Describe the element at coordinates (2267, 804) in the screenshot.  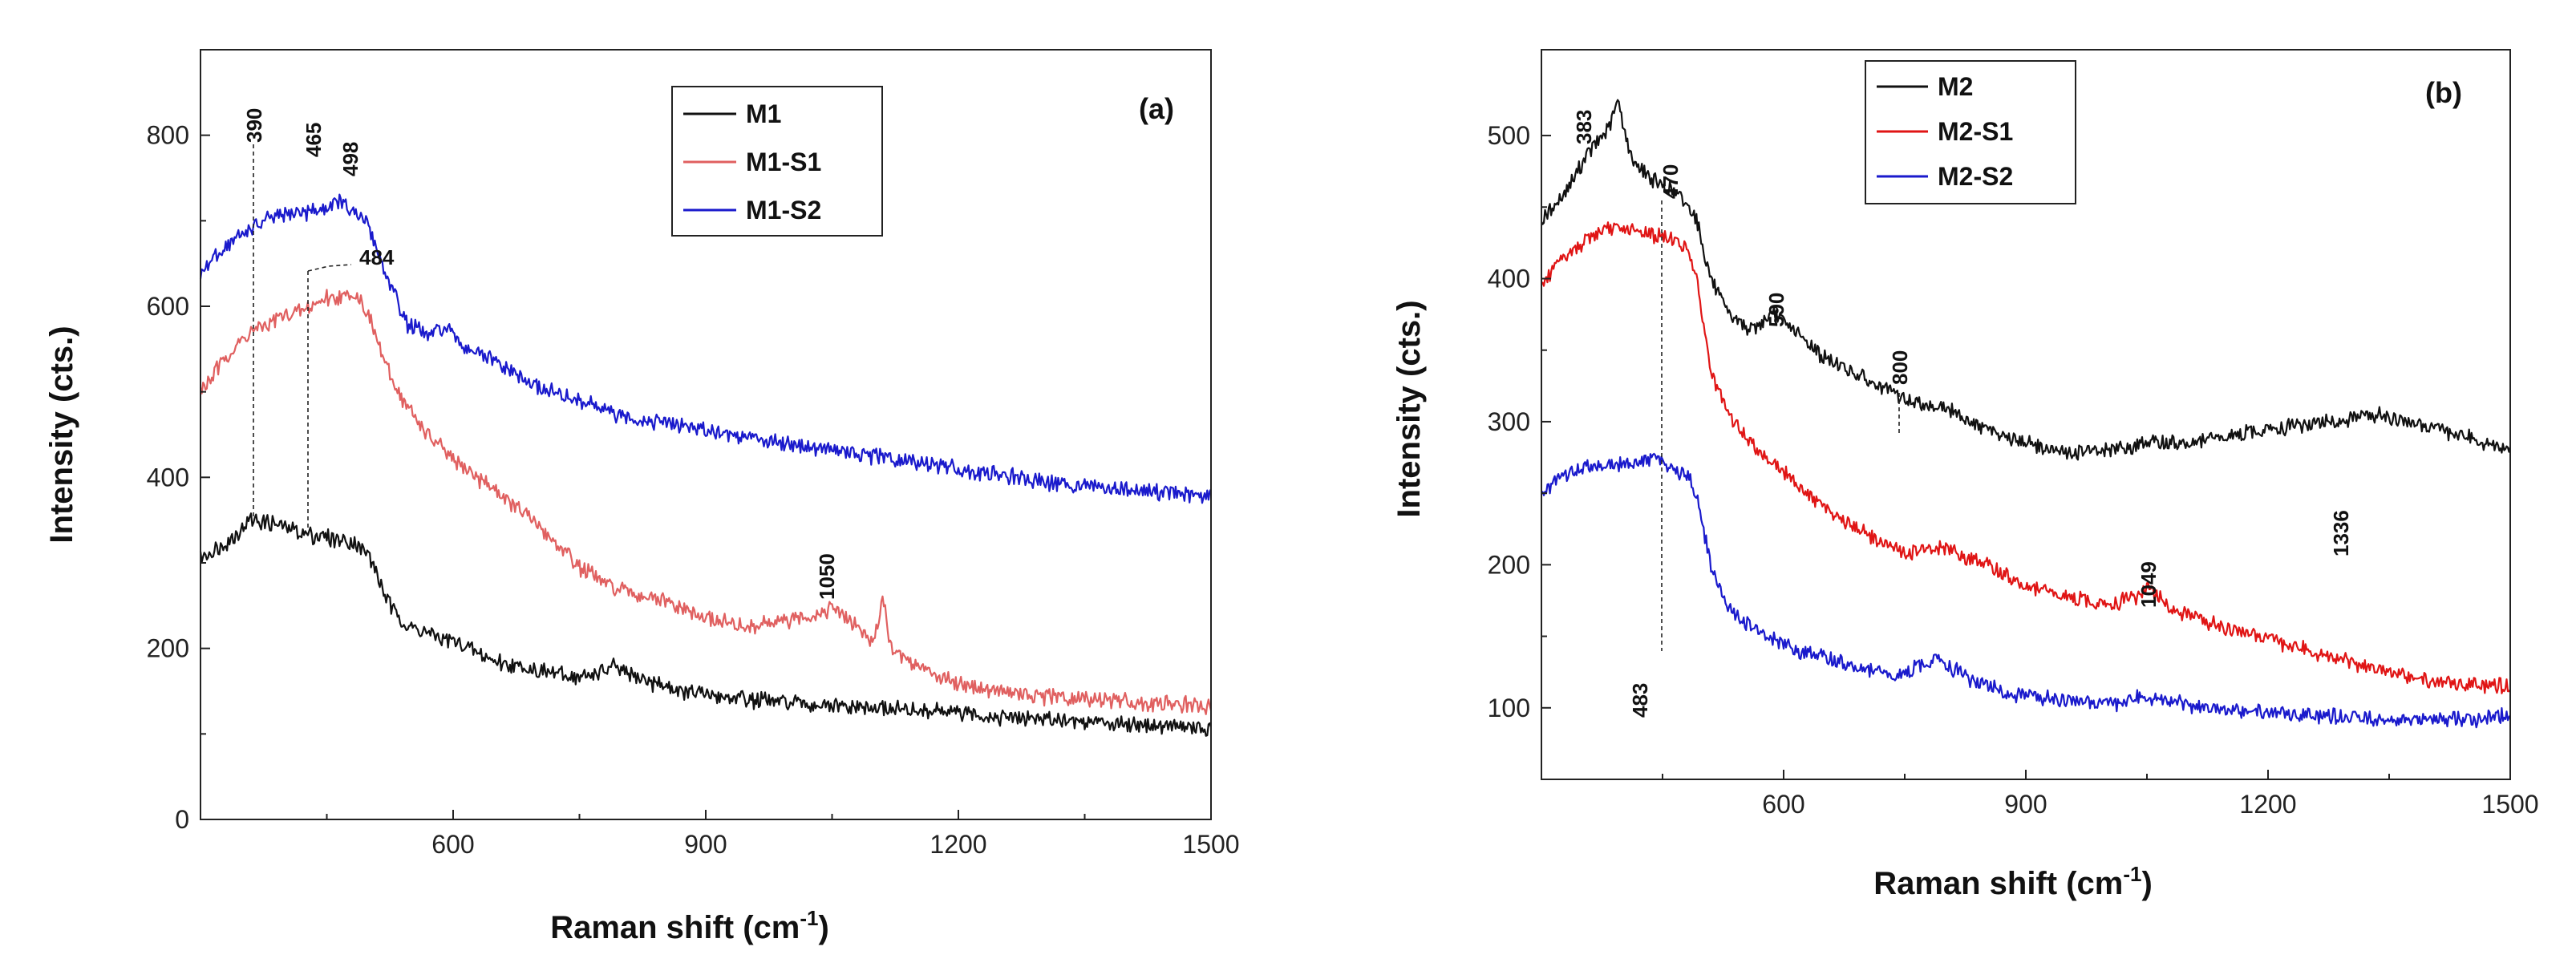
I see `x-tick-label-b-1200: 1200` at that location.